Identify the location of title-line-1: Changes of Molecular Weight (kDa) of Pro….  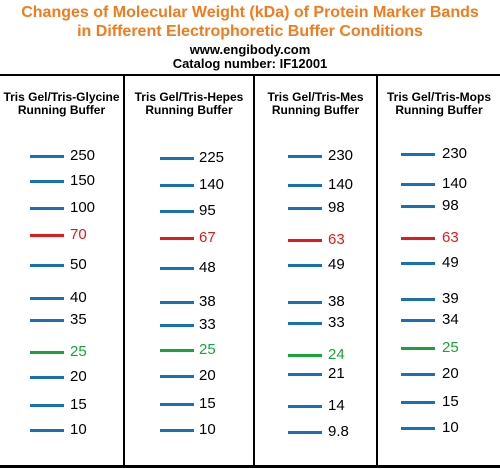
(250, 12).